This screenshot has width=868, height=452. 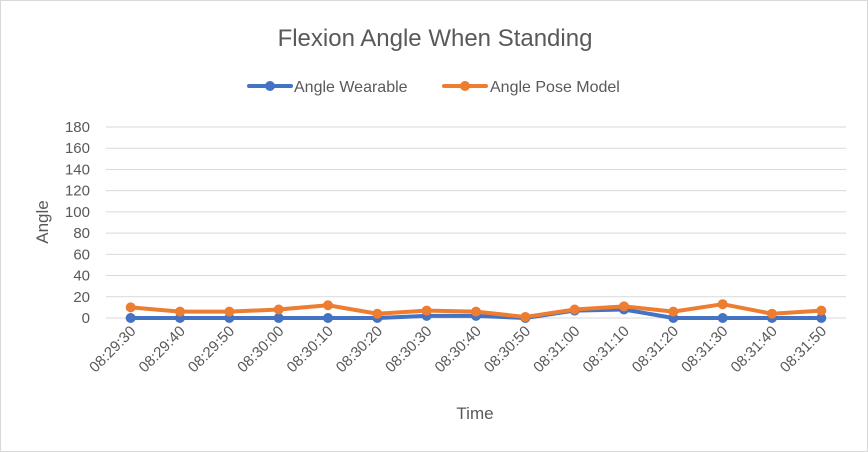 What do you see at coordinates (86, 318) in the screenshot?
I see `y-tick-label: 0` at bounding box center [86, 318].